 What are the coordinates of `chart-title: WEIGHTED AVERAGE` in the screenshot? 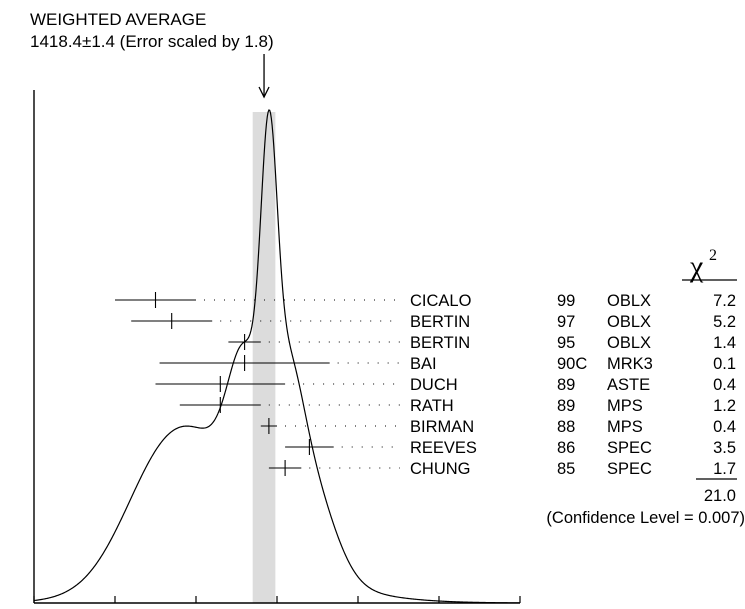 It's located at (118, 19).